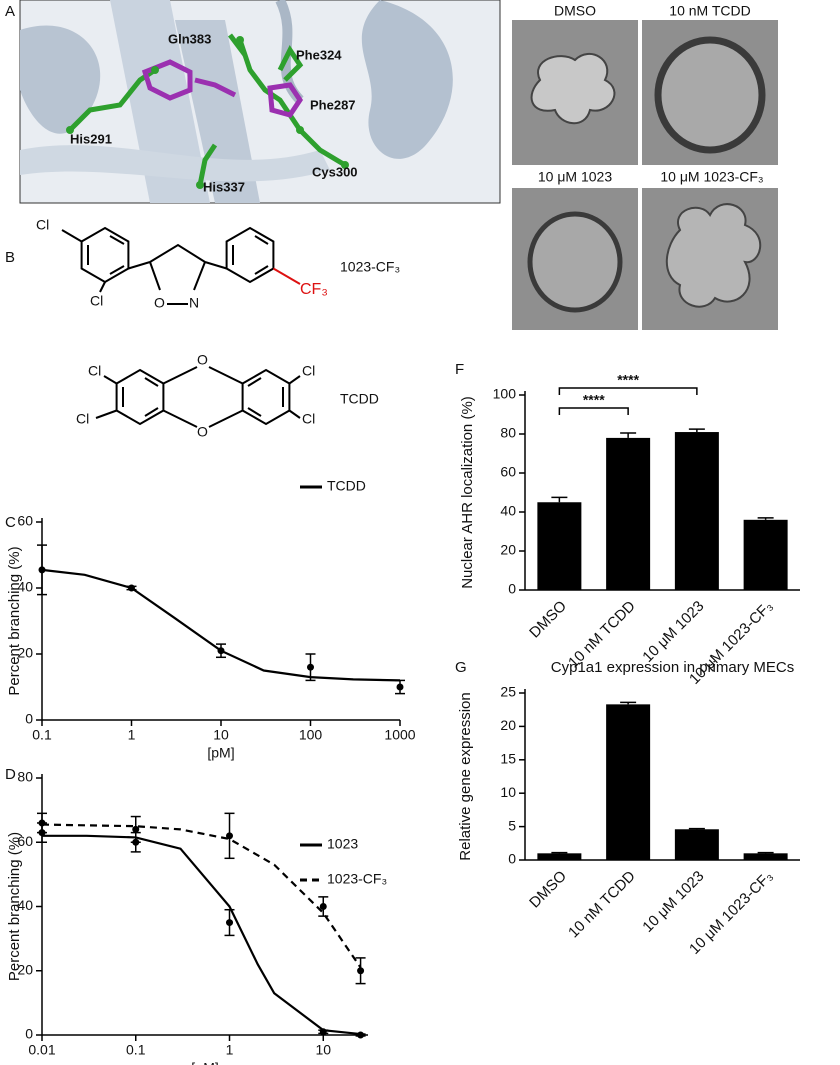 The width and height of the screenshot is (840, 1065). I want to click on legend-label: 1023-CF₃, so click(357, 879).